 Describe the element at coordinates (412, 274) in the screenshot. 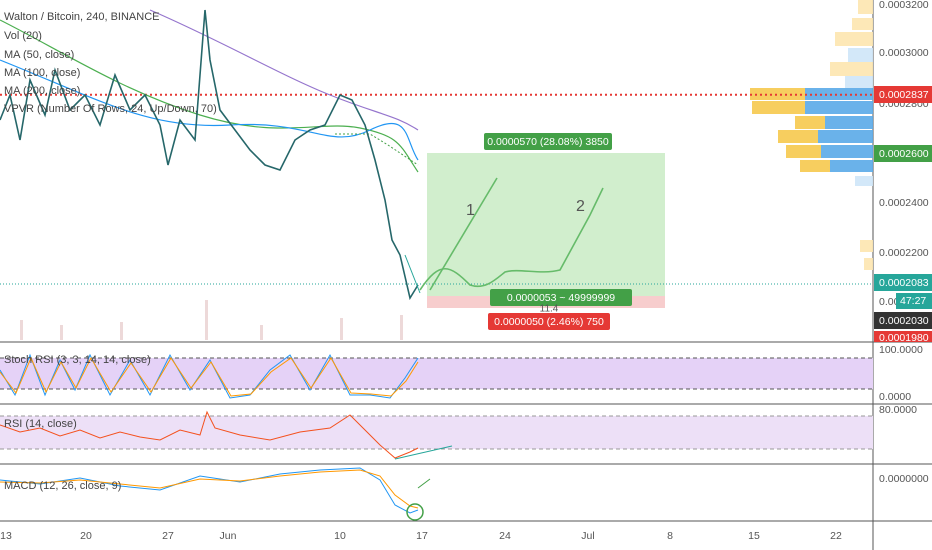

I see `trend-line` at that location.